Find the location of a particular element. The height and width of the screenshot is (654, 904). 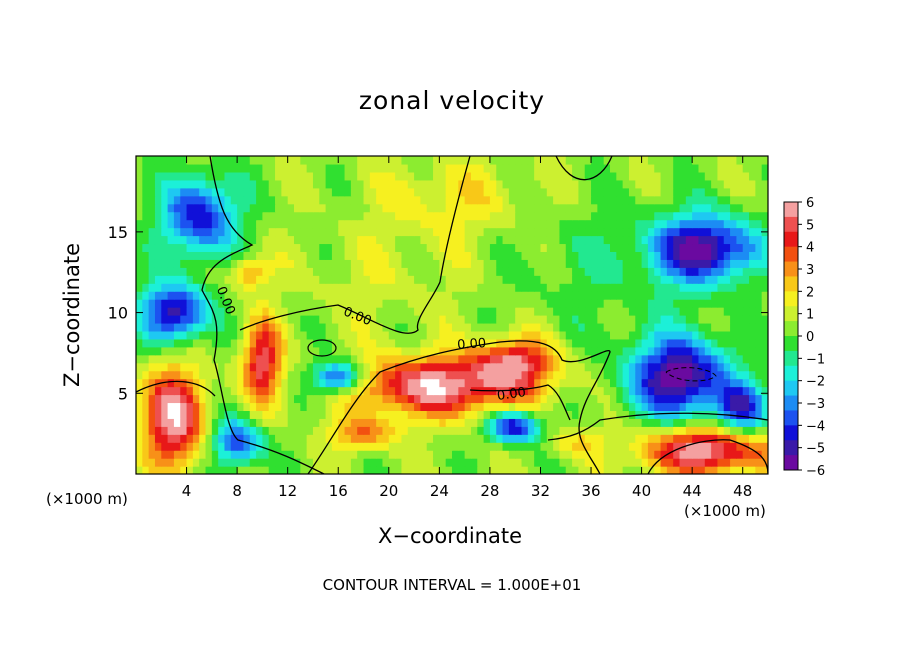

colorbar-segment is located at coordinates (791, 373).